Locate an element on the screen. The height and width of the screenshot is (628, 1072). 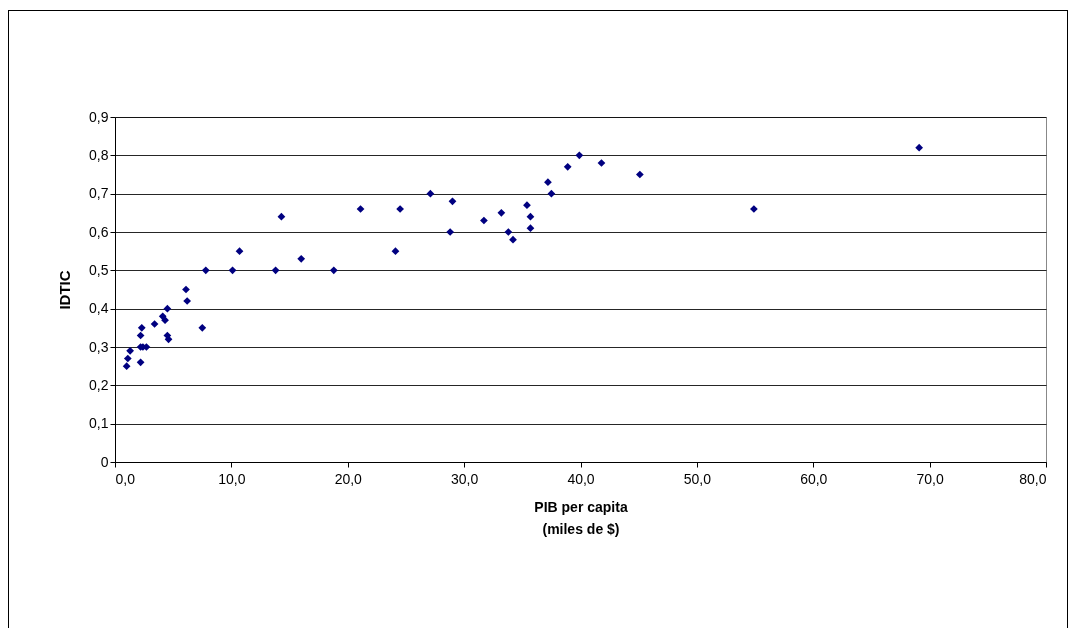
y-tick-label: 0,4 is located at coordinates (99, 308).